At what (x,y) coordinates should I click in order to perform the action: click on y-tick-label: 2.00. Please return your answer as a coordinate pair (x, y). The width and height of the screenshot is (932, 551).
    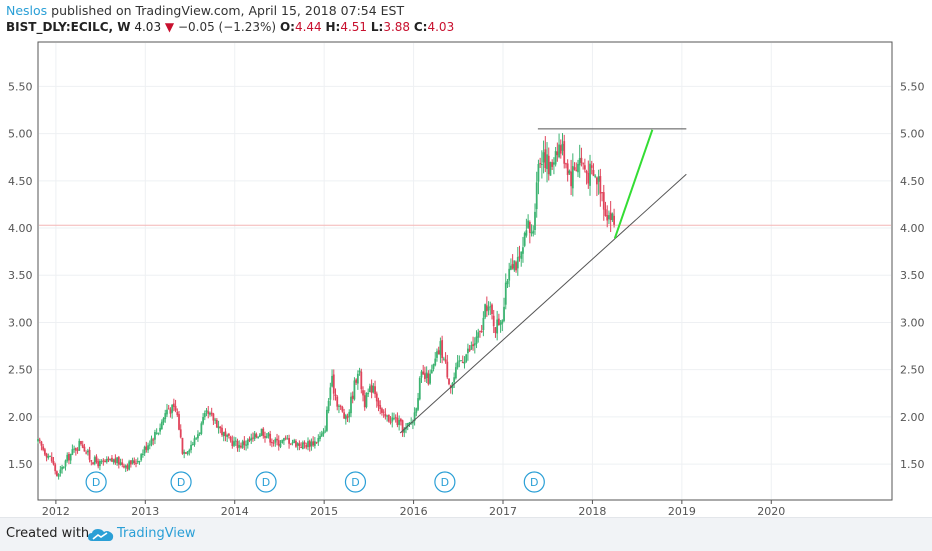
    Looking at the image, I should click on (20, 417).